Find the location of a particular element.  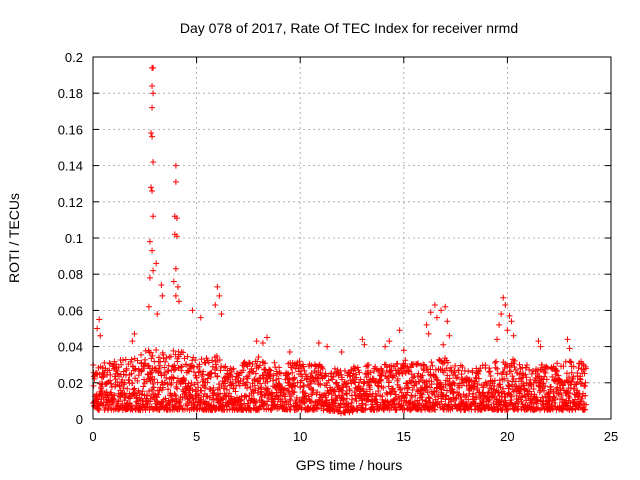

y-tick-label: 0.12 is located at coordinates (70, 202).